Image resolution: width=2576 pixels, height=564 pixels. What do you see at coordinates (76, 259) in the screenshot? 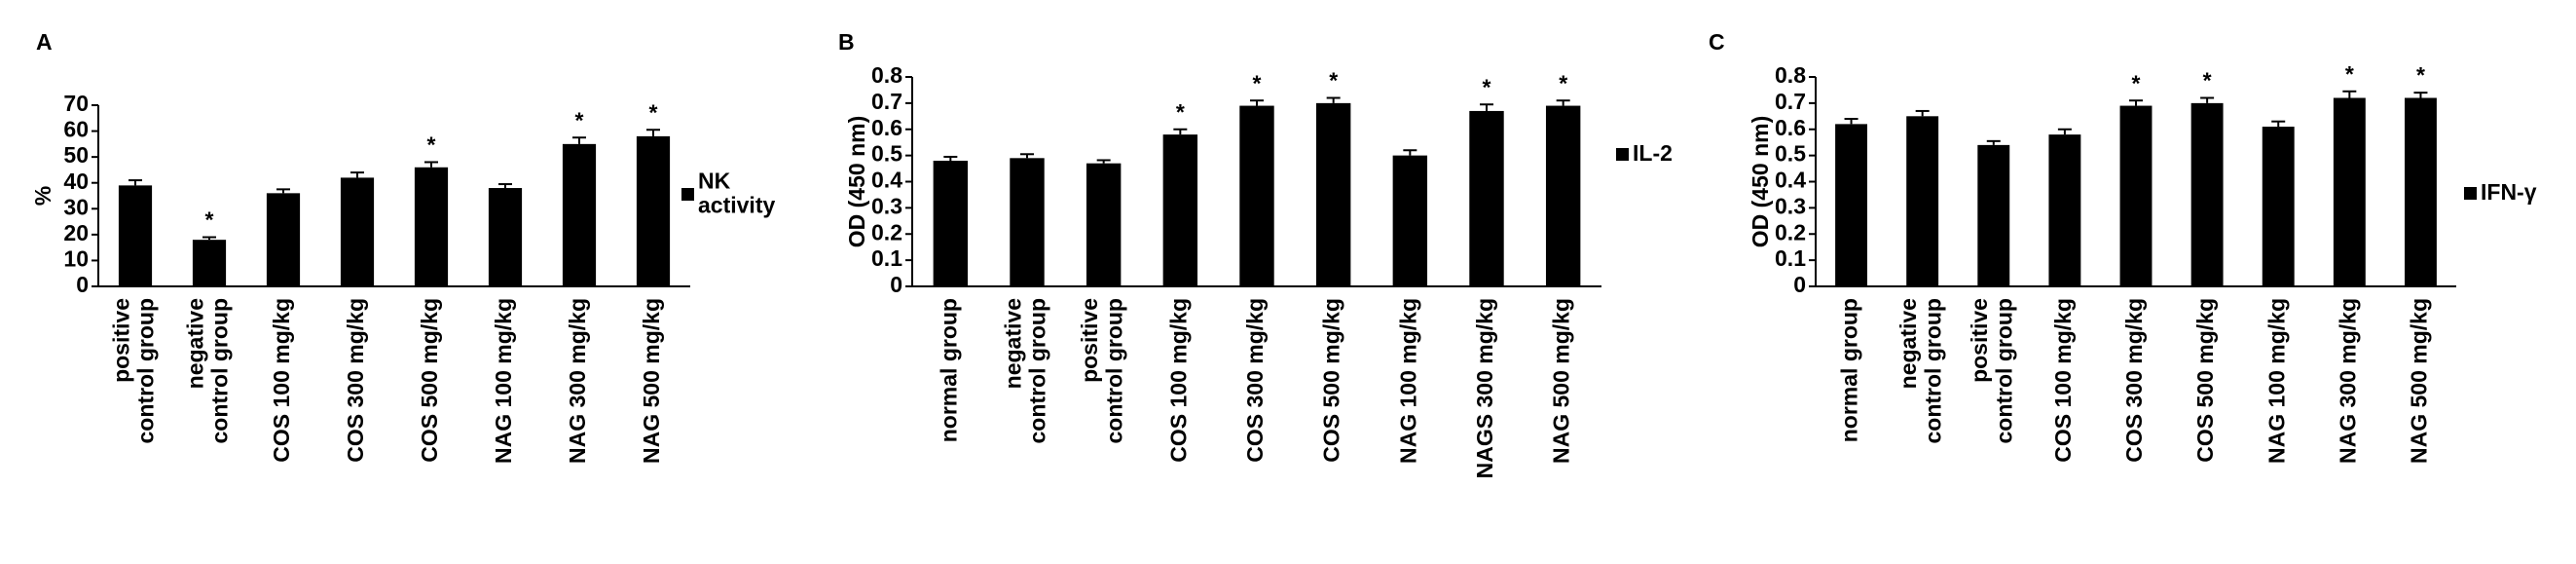
I see `y-tick-label: 10` at bounding box center [76, 259].